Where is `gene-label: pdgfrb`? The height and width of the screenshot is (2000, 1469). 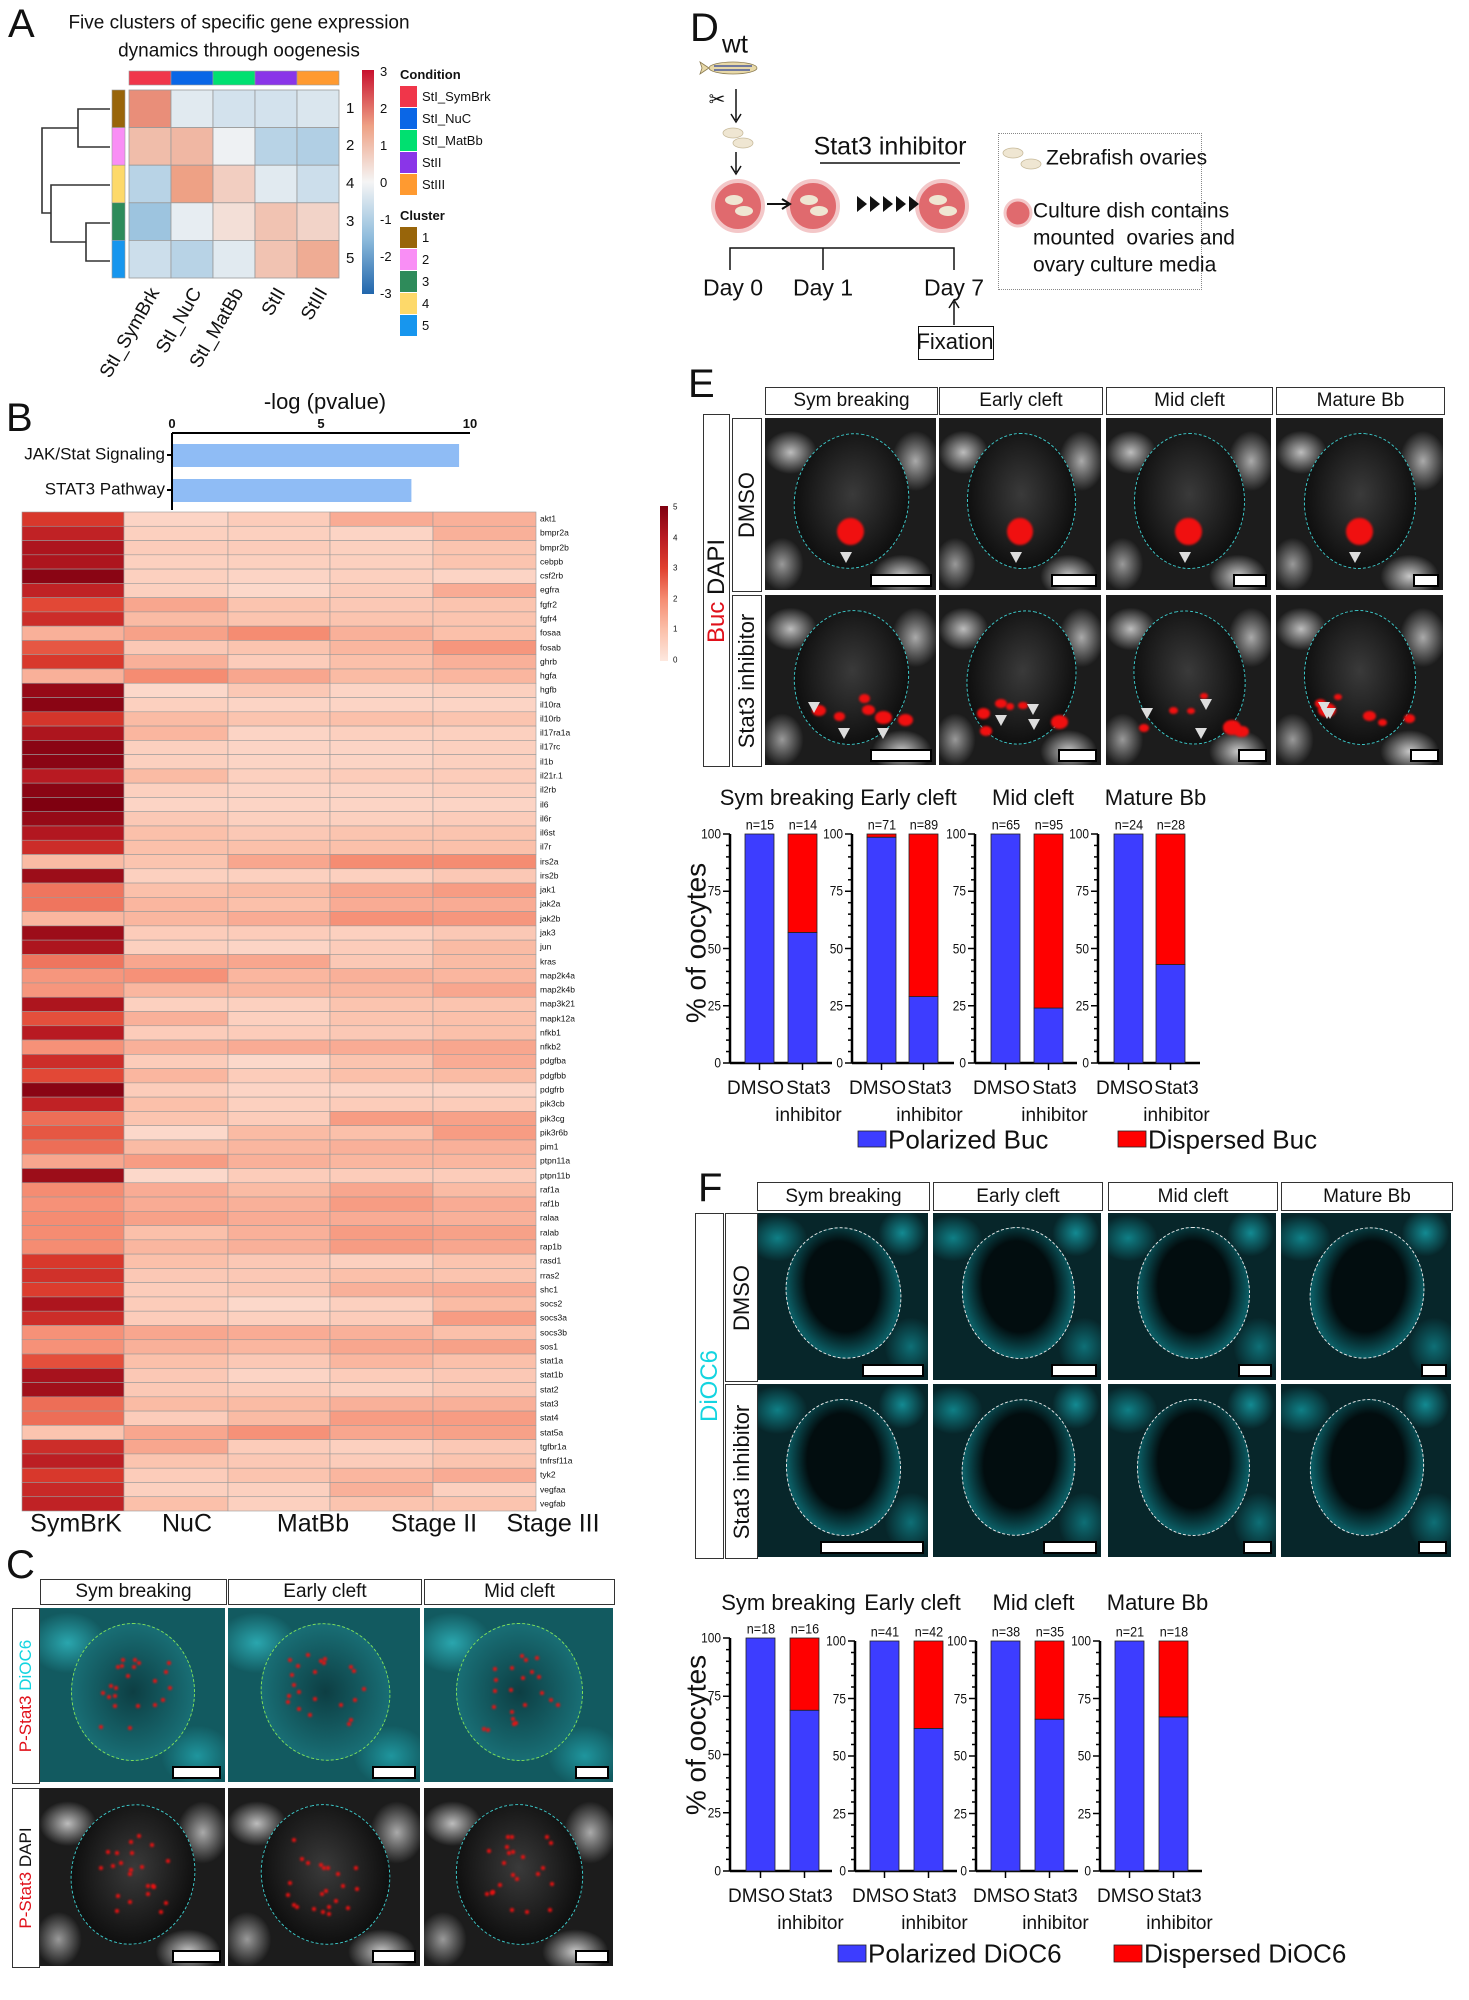
gene-label: pdgfrb is located at coordinates (552, 1089).